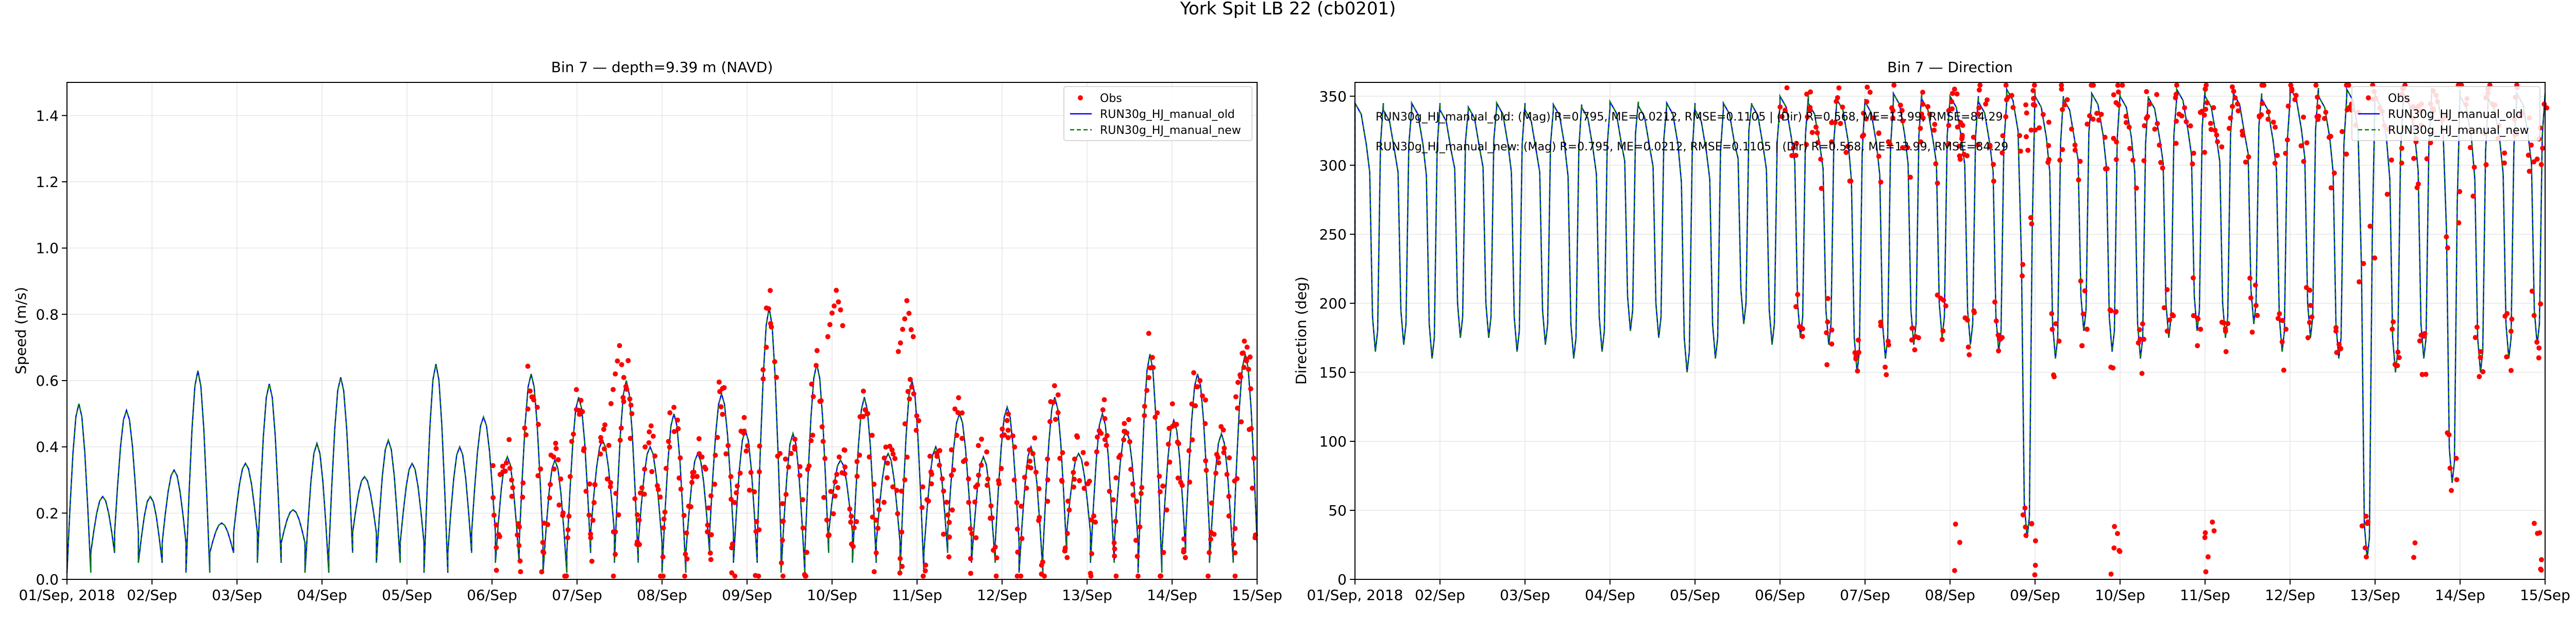 The width and height of the screenshot is (2576, 618). What do you see at coordinates (1337, 510) in the screenshot?
I see `y-tick-label: 50` at bounding box center [1337, 510].